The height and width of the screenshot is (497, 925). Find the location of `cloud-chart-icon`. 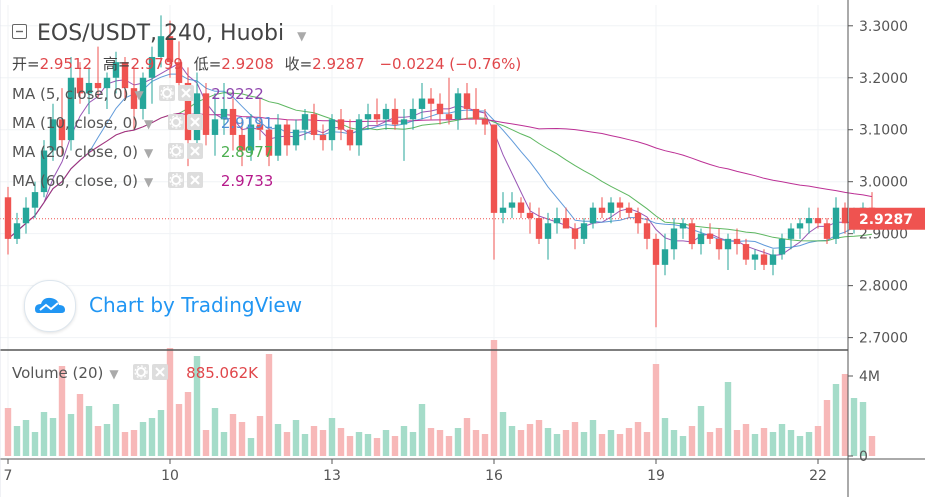

cloud-chart-icon is located at coordinates (50, 305).